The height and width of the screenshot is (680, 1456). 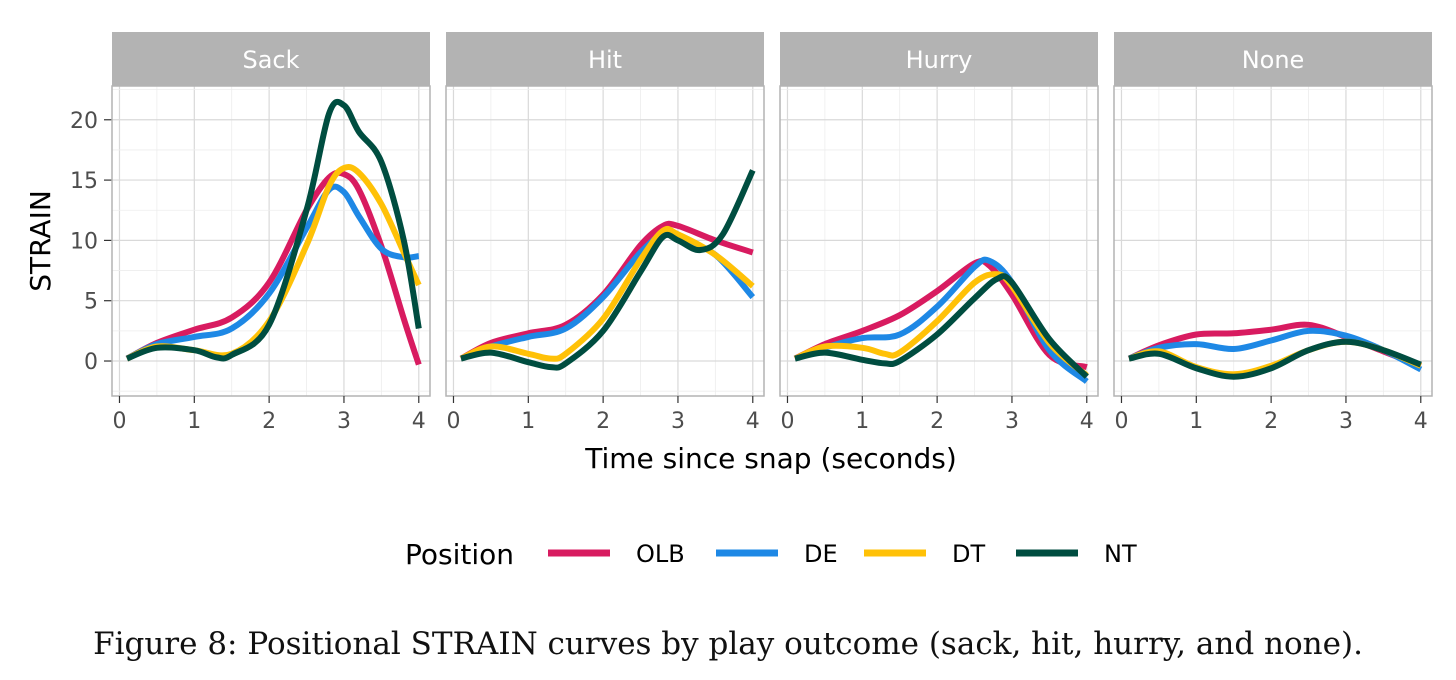 What do you see at coordinates (1120, 554) in the screenshot?
I see `legend-label: NT` at bounding box center [1120, 554].